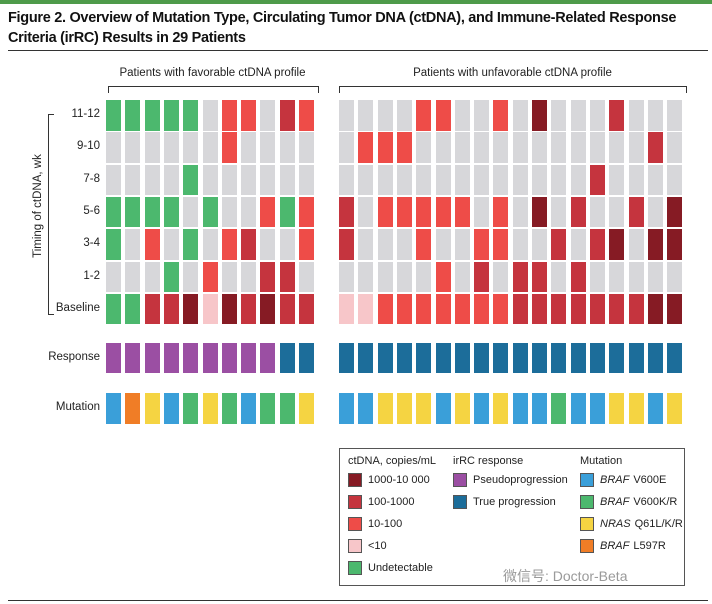 The image size is (712, 604). I want to click on group-bracket-unfavorable, so click(513, 89).